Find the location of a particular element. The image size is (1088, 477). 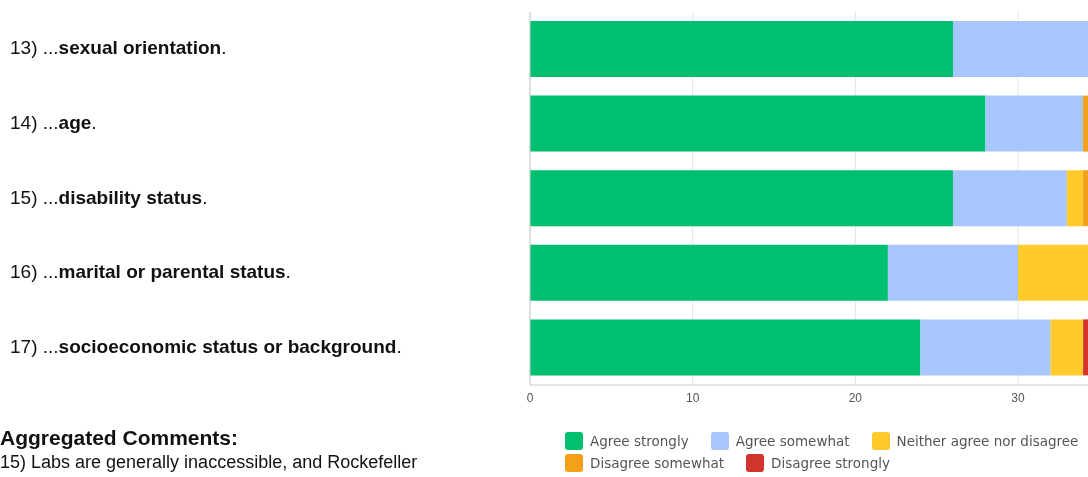

text: Aggregated Comments: is located at coordinates (119, 438).